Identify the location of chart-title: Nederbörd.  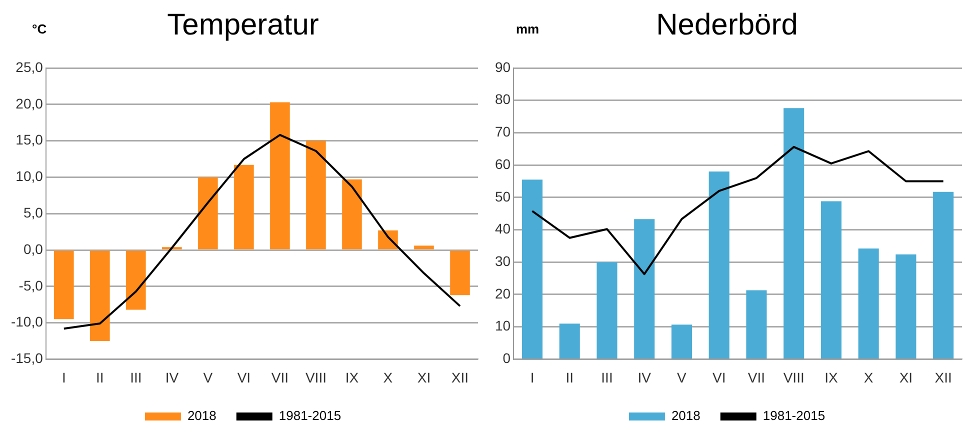
(727, 25).